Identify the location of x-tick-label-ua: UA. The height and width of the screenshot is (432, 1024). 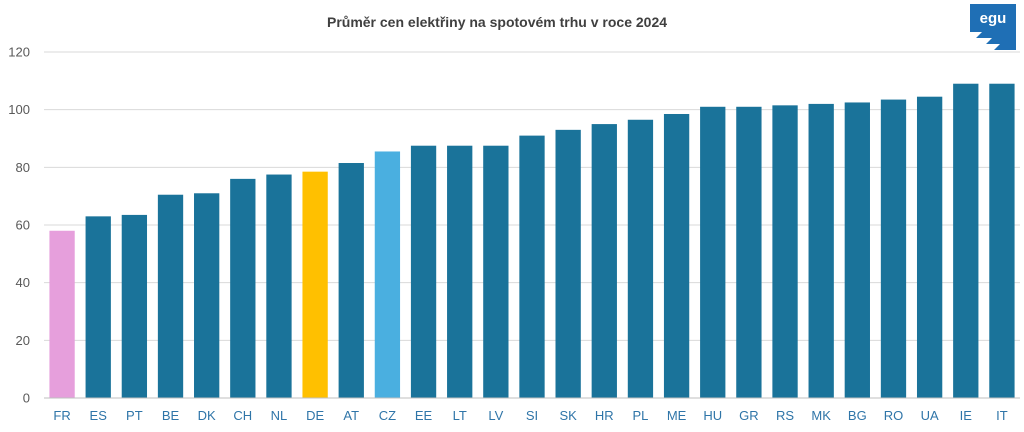
(930, 415).